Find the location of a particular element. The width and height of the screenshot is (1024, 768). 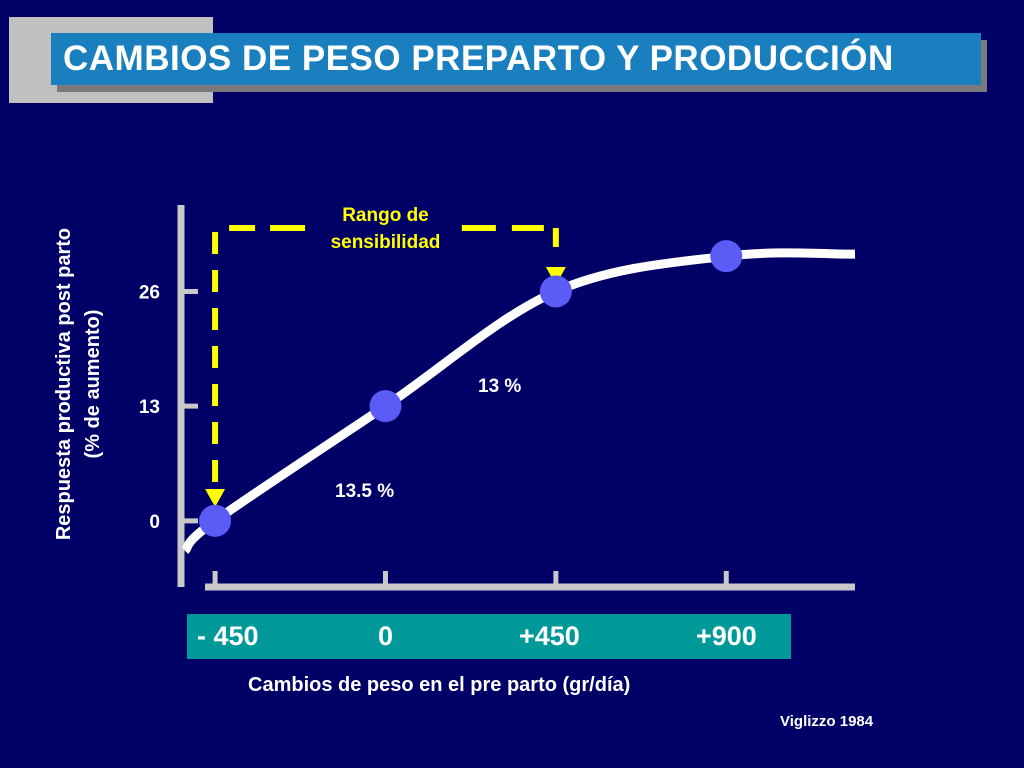

x-axis-label: Cambios de peso en el pre parto (gr/día) is located at coordinates (439, 685).